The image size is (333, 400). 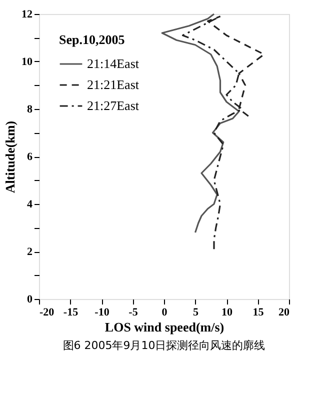 I want to click on x-tick-label: 0, so click(x=165, y=312).